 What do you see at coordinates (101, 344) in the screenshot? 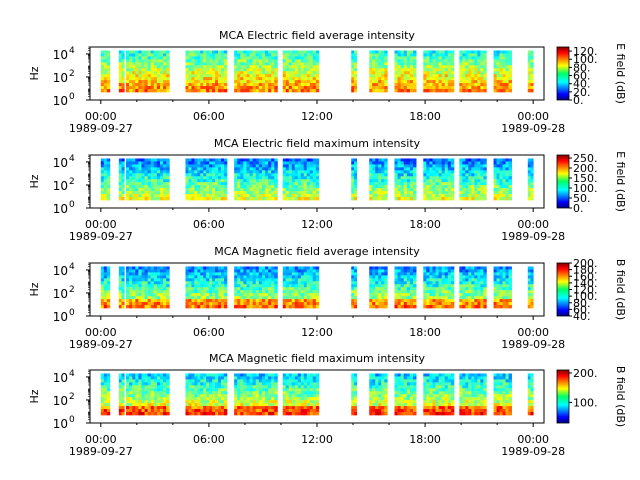
I see `x-date-label: 1989-09-27` at bounding box center [101, 344].